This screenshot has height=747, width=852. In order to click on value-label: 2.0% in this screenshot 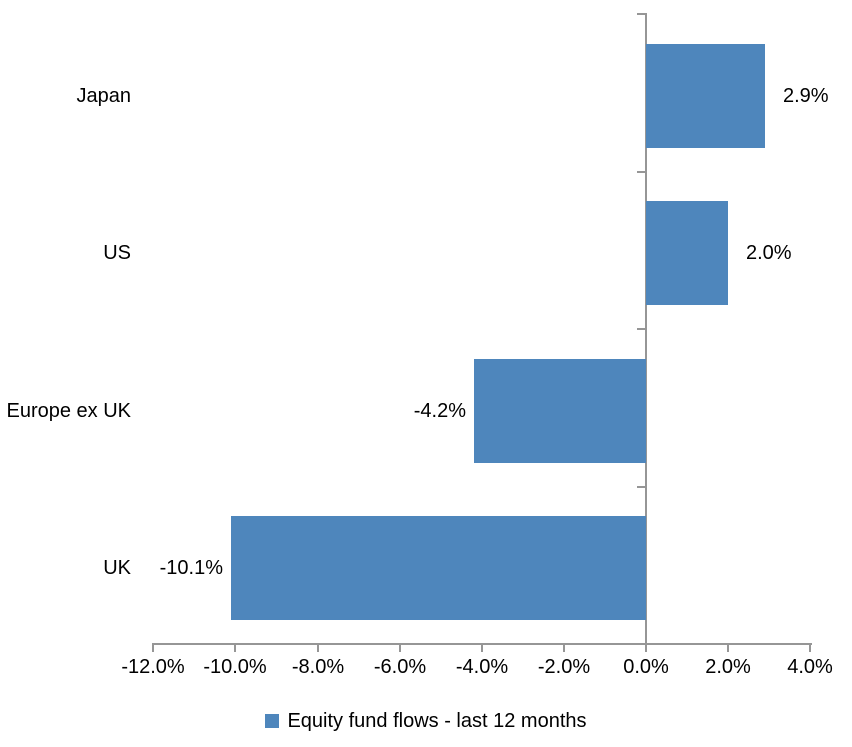, I will do `click(769, 253)`.